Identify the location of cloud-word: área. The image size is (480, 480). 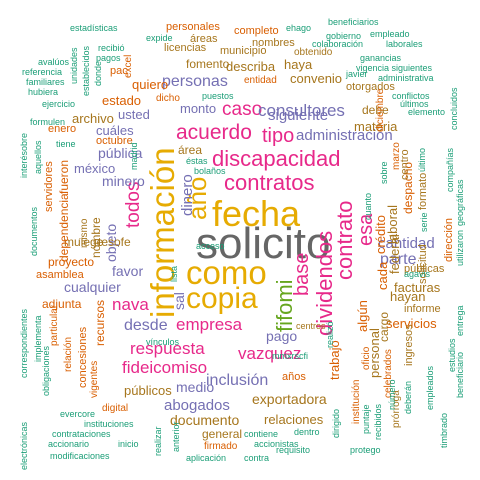
(190, 150).